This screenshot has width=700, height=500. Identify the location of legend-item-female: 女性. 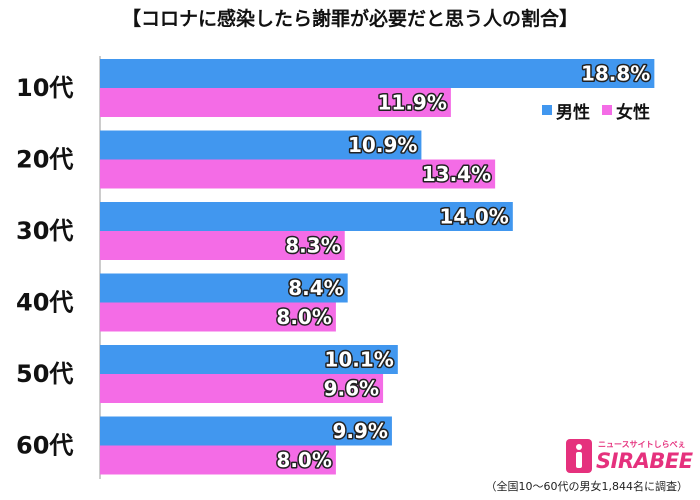
(626, 110).